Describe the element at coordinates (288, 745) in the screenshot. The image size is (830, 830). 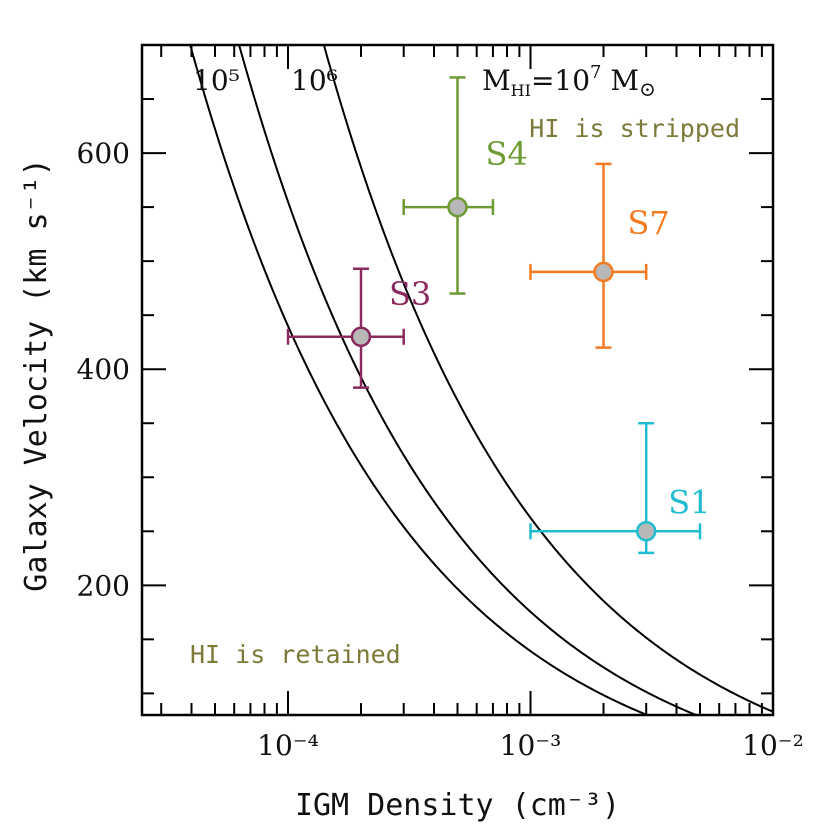
I see `x-tick-label: 10⁻⁴` at that location.